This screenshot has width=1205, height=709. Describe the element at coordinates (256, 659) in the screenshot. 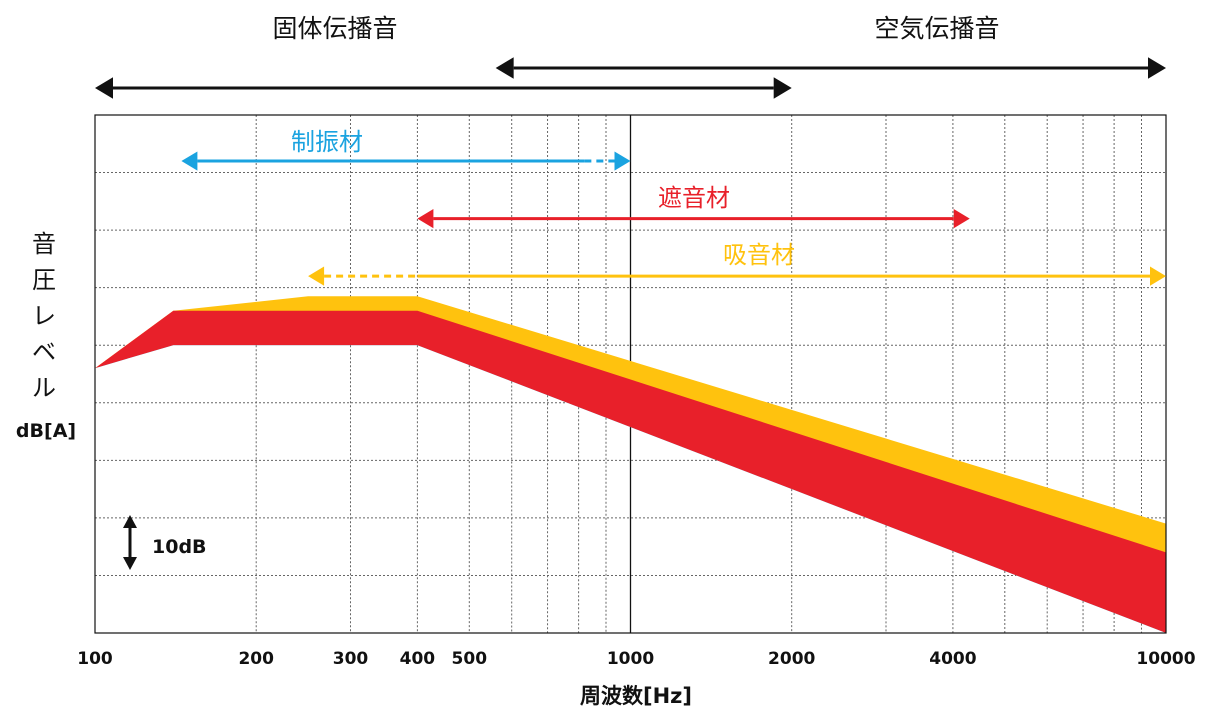

I see `x-tick-label: 200` at that location.